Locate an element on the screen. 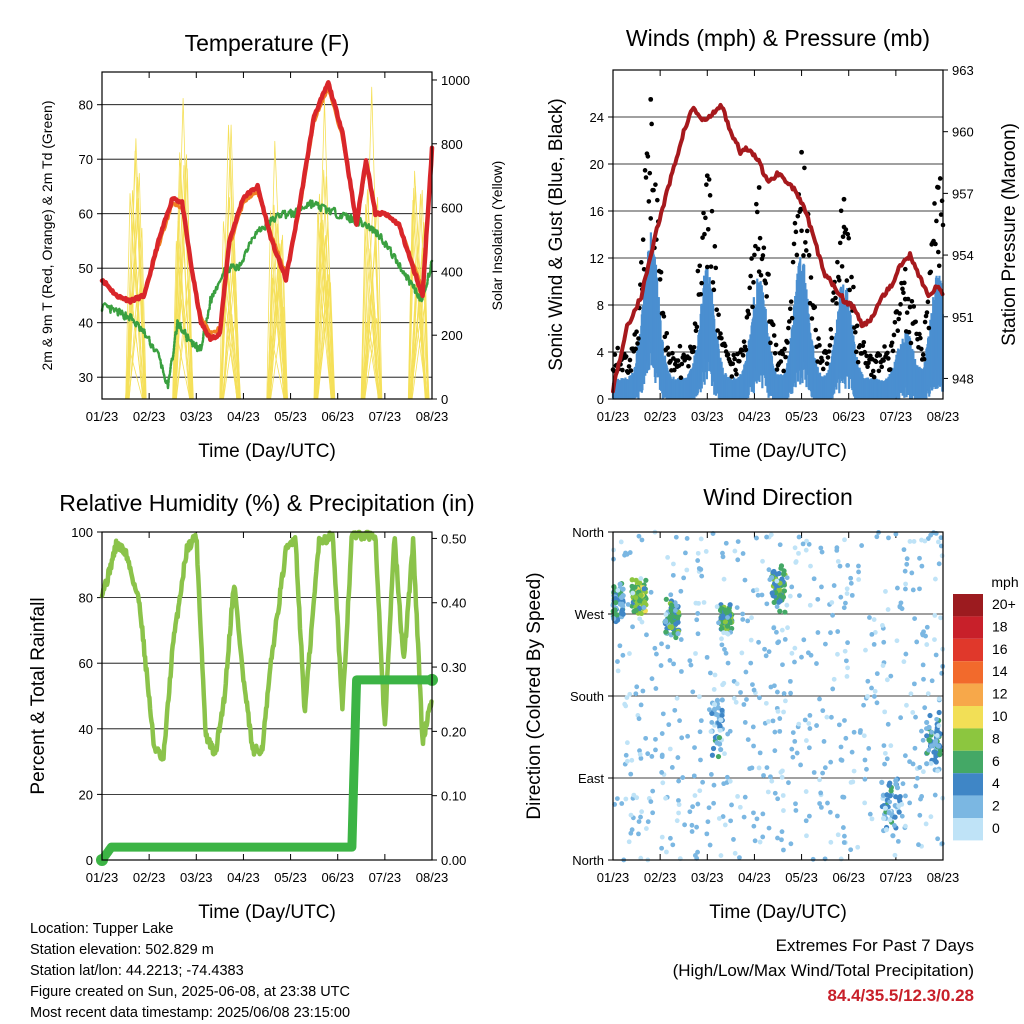 Image resolution: width=1024 pixels, height=1024 pixels. y2-tick-label: 600 is located at coordinates (452, 208).